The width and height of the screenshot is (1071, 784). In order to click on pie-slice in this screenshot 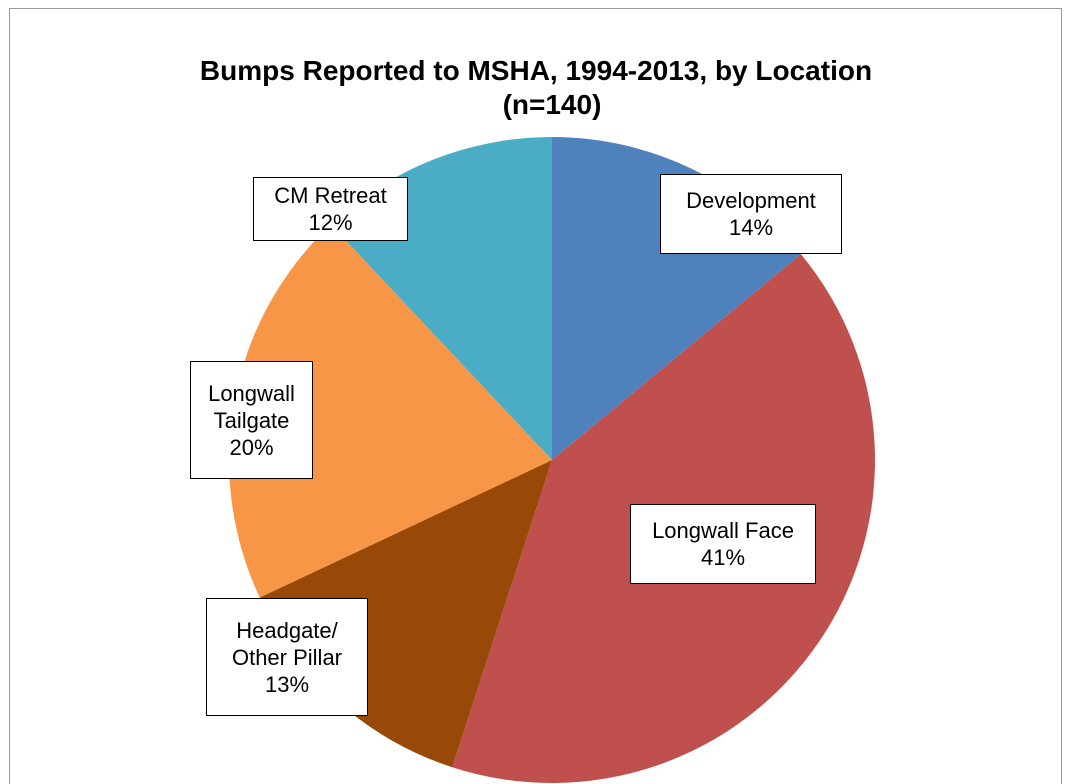, I will do `click(391, 411)`.